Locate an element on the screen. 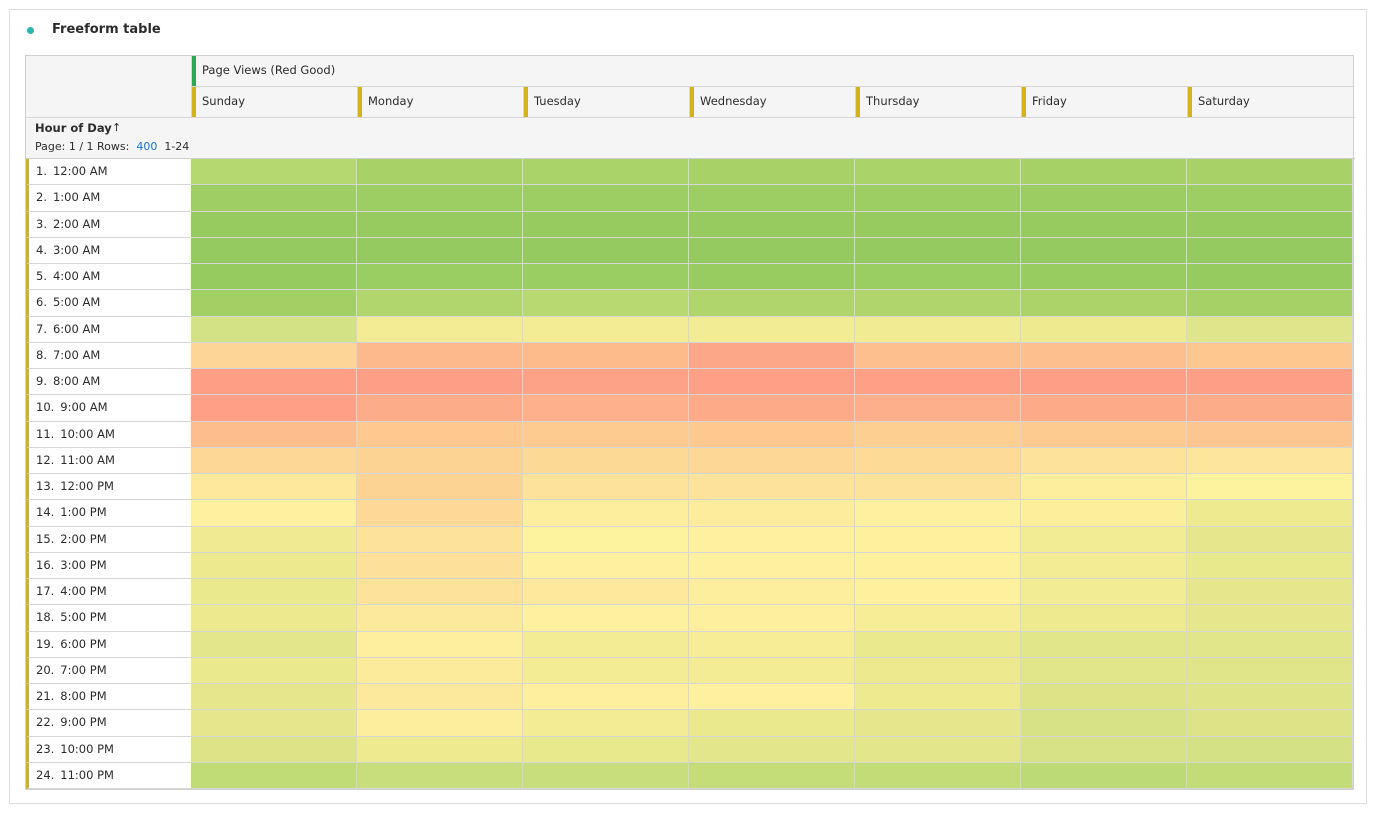 The height and width of the screenshot is (814, 1377). row-label: 9. 8:00 AM is located at coordinates (108, 382).